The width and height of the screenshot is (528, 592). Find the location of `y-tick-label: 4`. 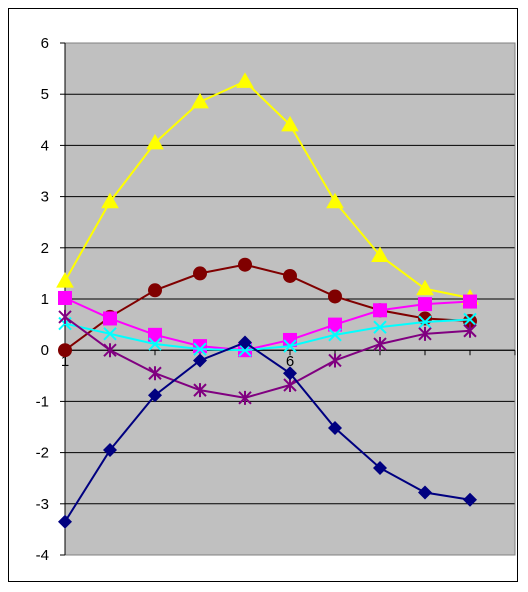

y-tick-label: 4 is located at coordinates (45, 145).